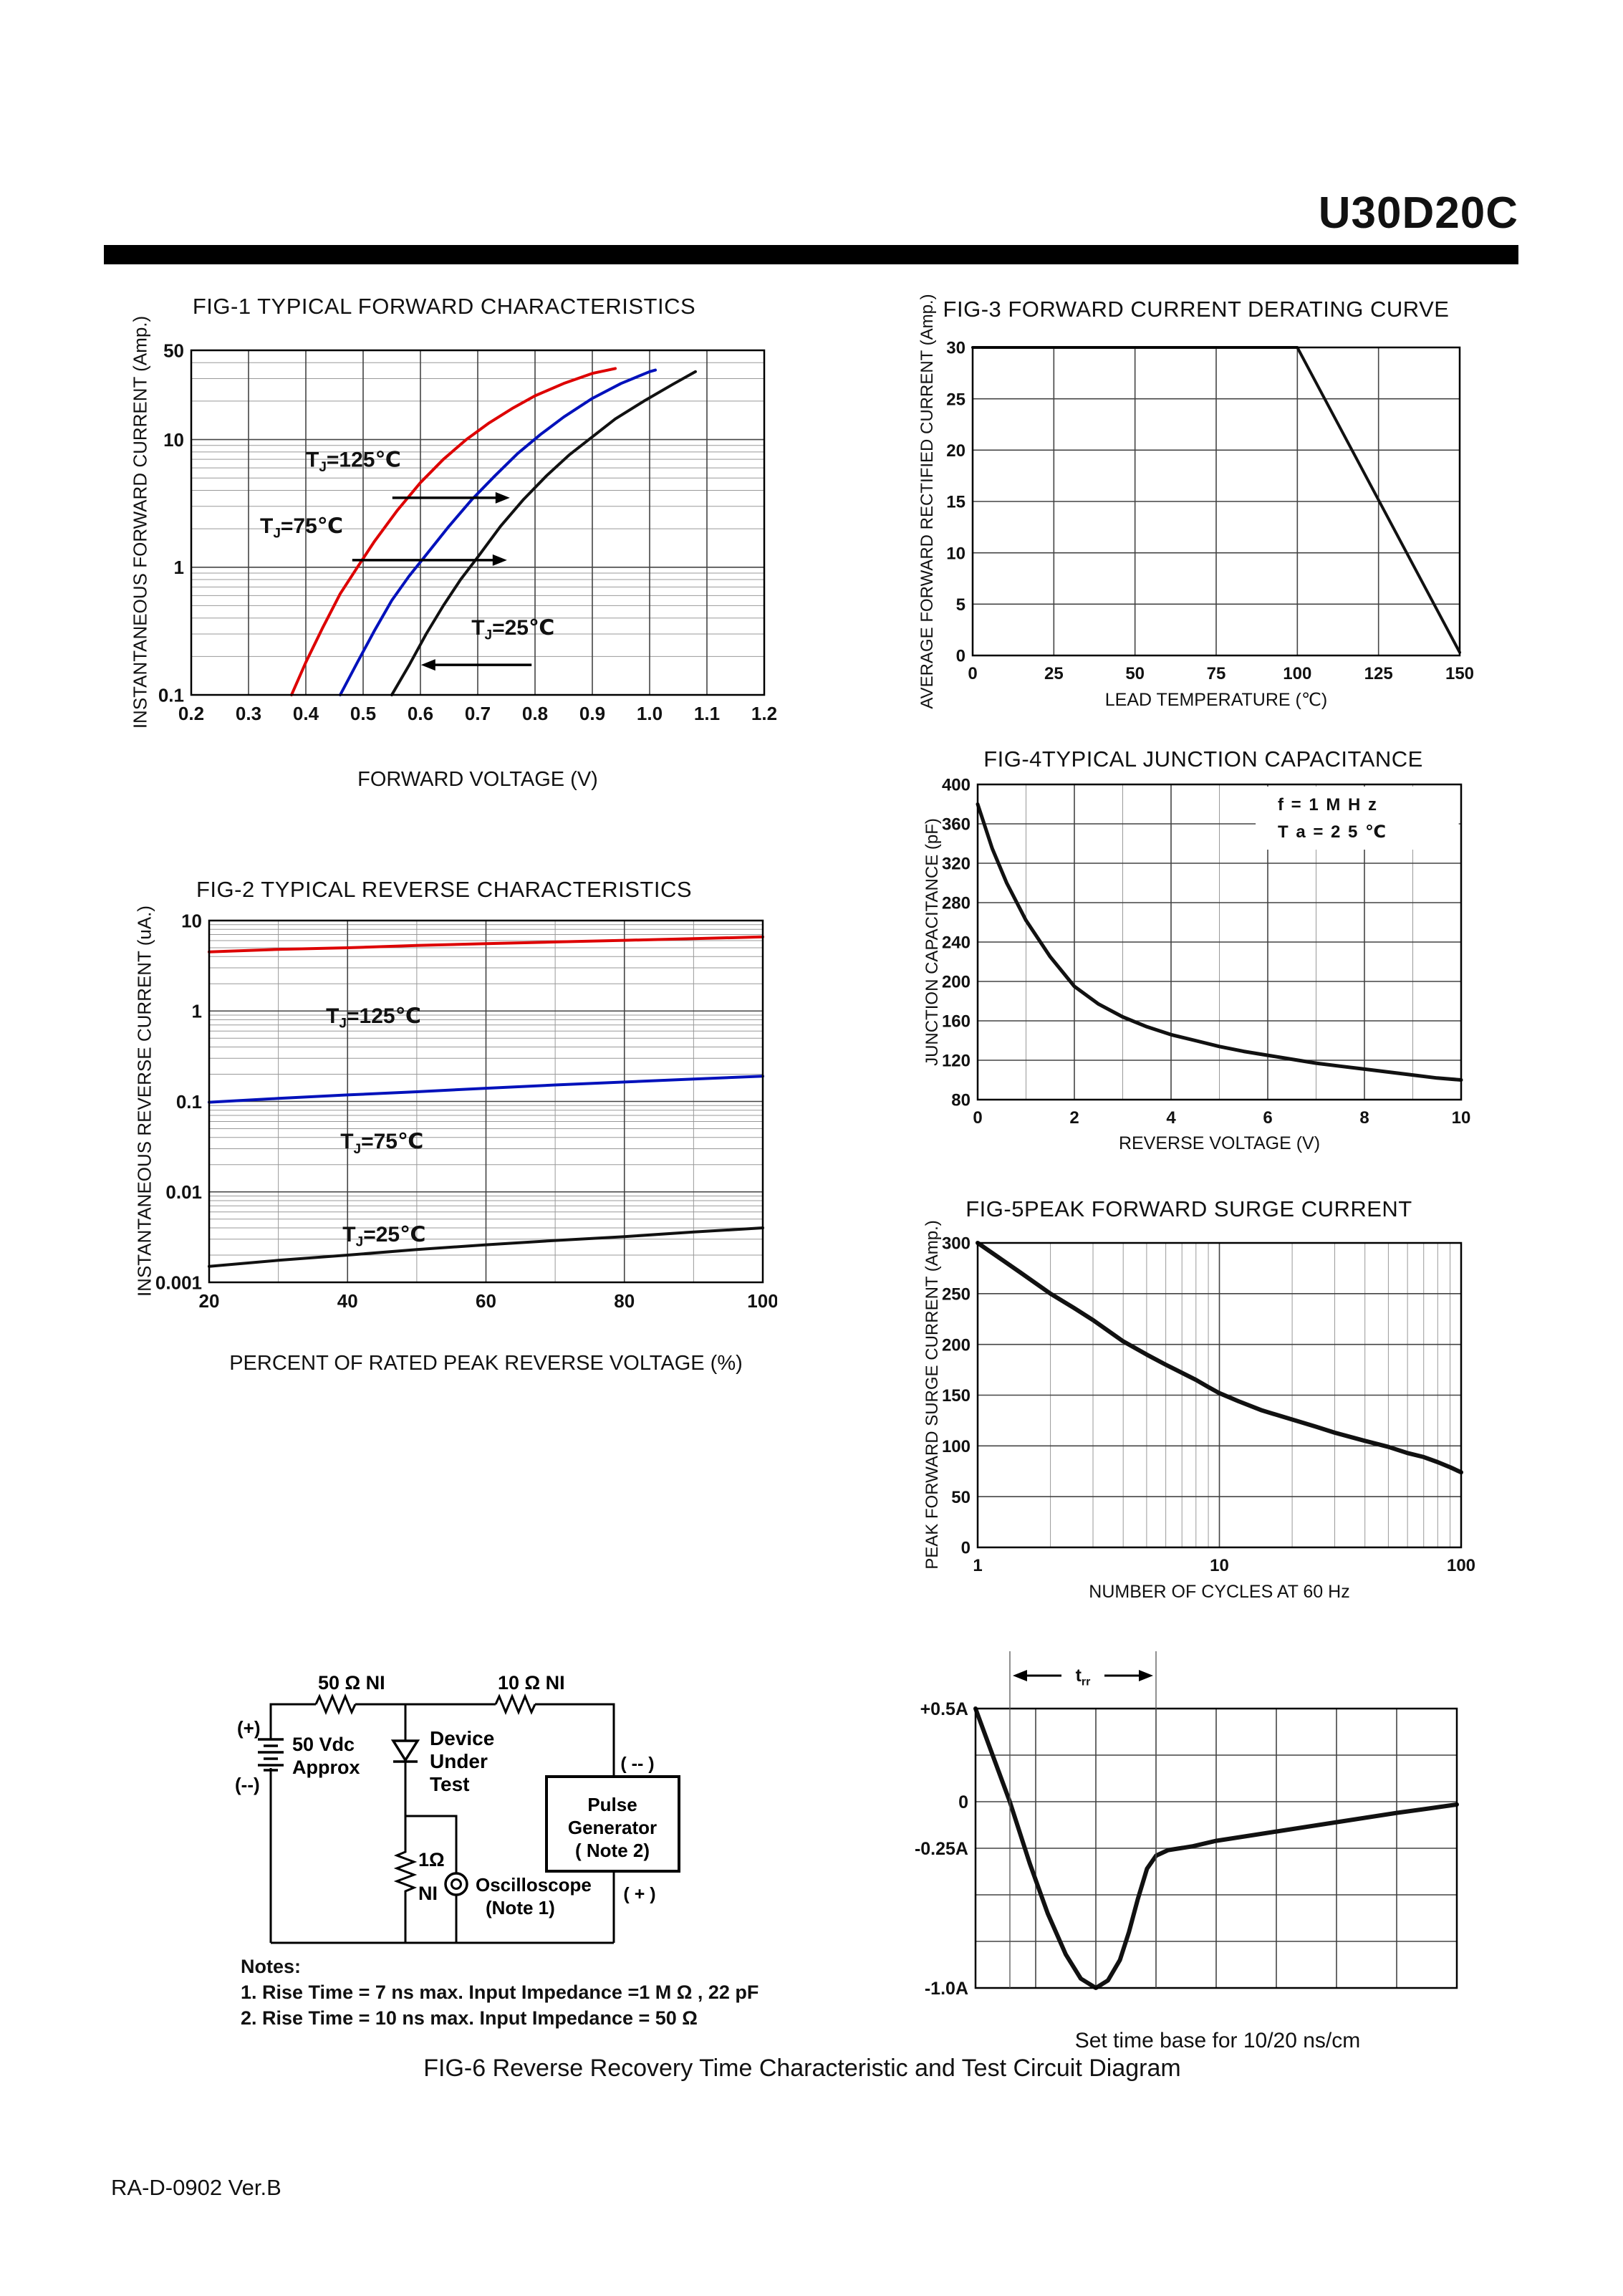 Image resolution: width=1623 pixels, height=2296 pixels. I want to click on oscilloscope-label: Oscilloscope, so click(534, 1885).